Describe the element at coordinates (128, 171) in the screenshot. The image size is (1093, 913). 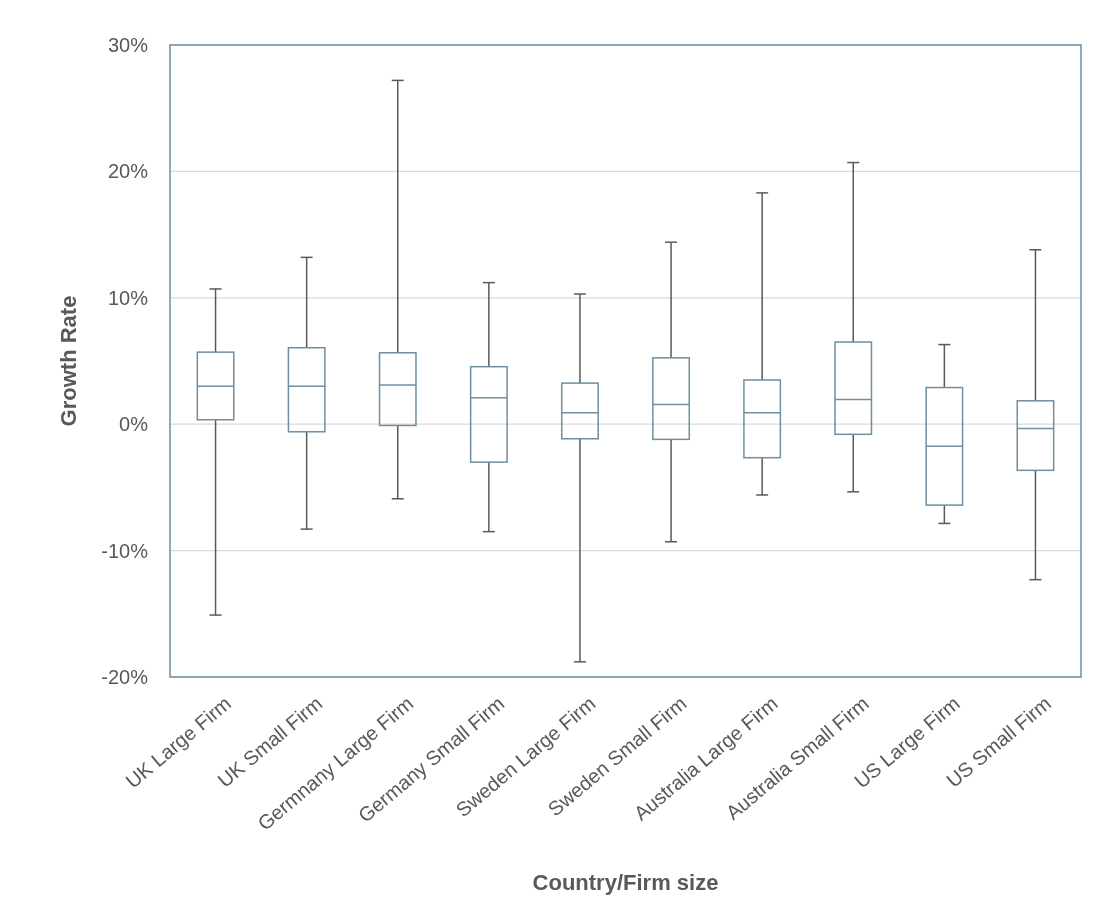
I see `y-tick-label: 20%` at that location.